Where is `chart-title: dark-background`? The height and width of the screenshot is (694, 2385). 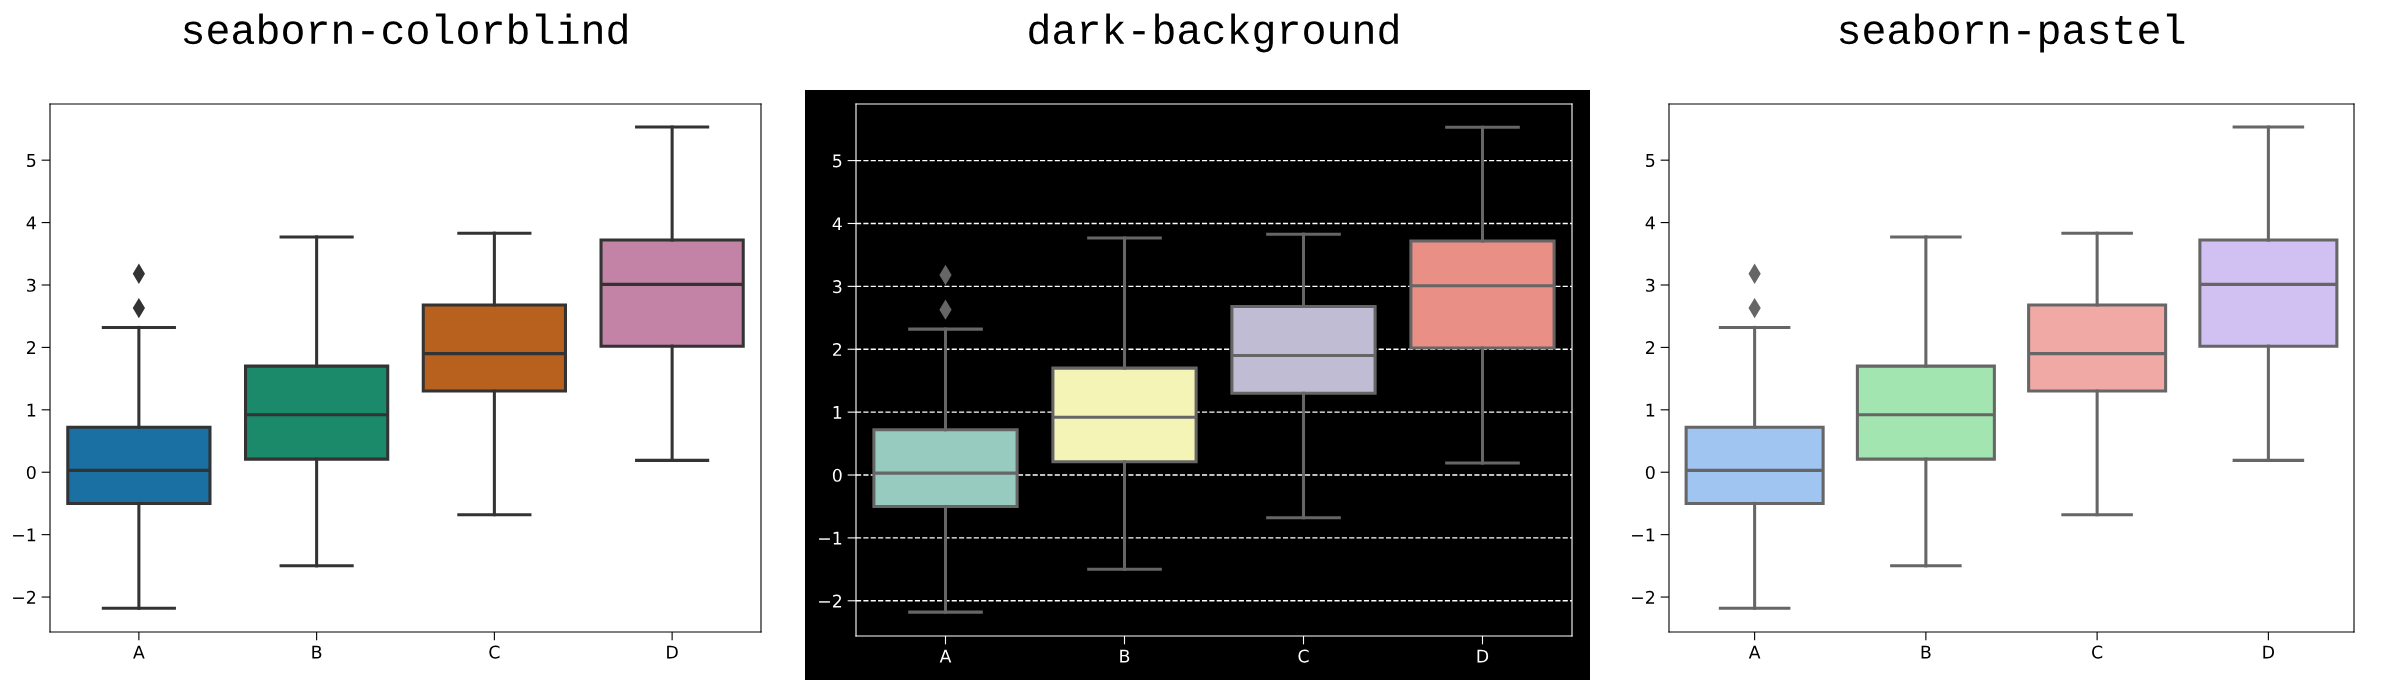 chart-title: dark-background is located at coordinates (1213, 33).